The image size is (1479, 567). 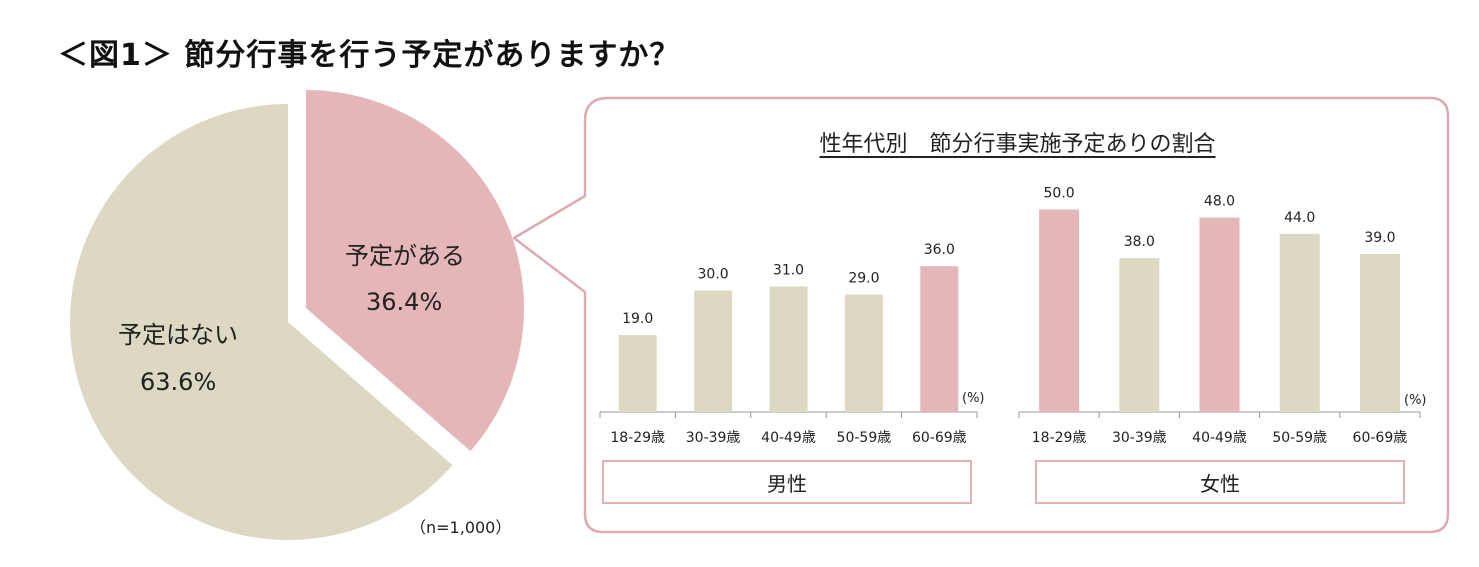 What do you see at coordinates (713, 438) in the screenshot?
I see `category-label-male-1: 30-39歳` at bounding box center [713, 438].